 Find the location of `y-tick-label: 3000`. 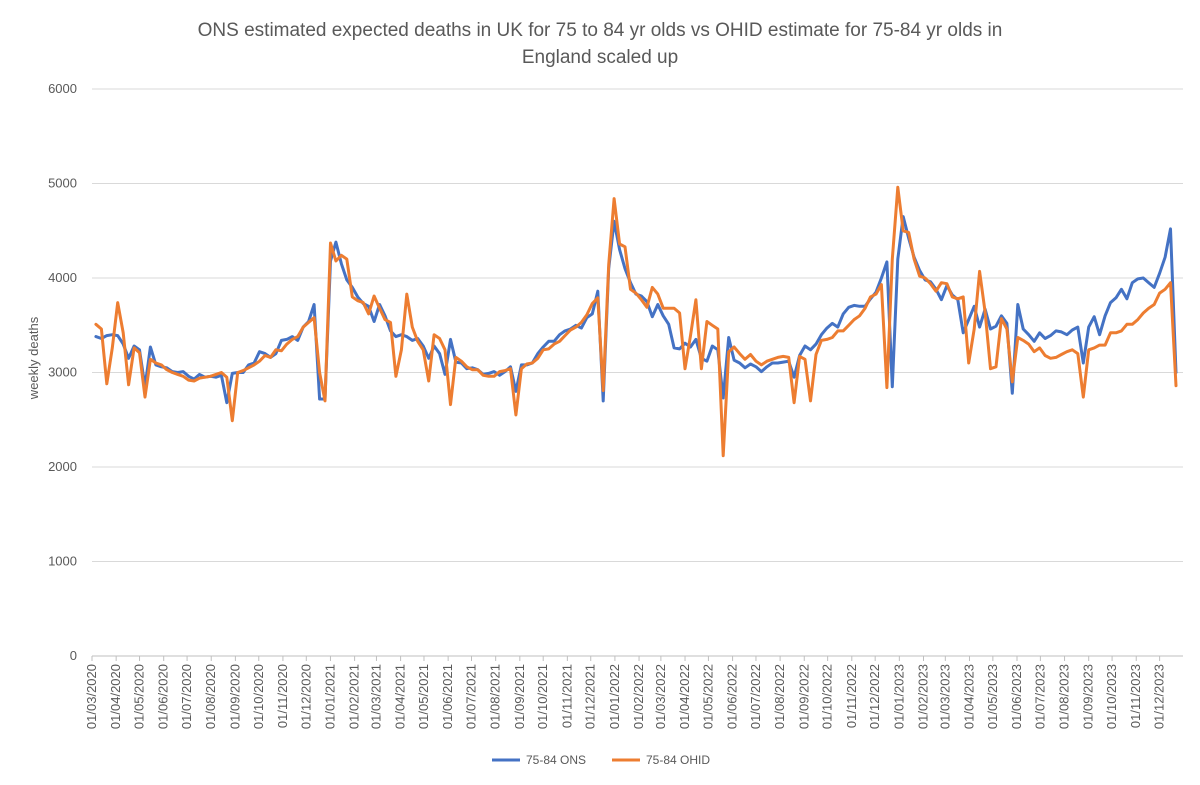

y-tick-label: 3000 is located at coordinates (62, 372).